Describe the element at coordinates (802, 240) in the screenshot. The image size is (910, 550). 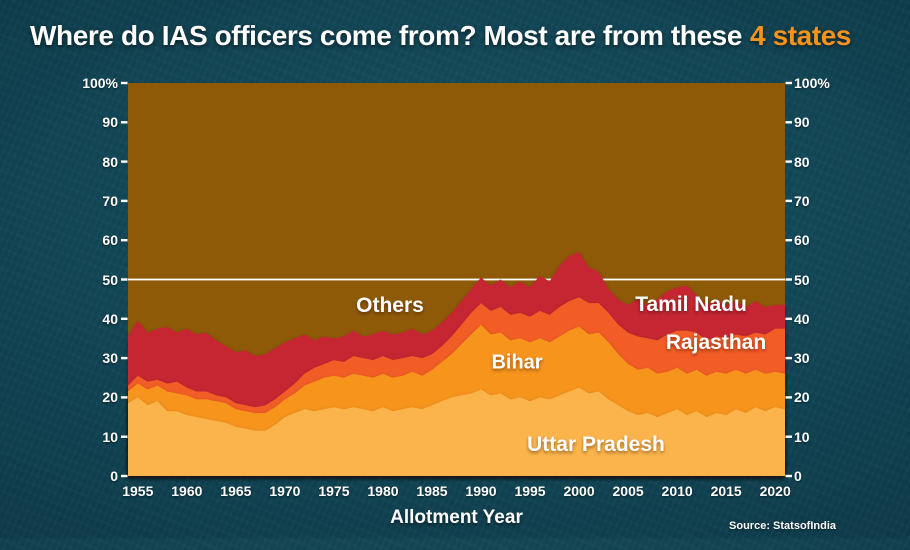
I see `y-axis-label-right: 60` at that location.